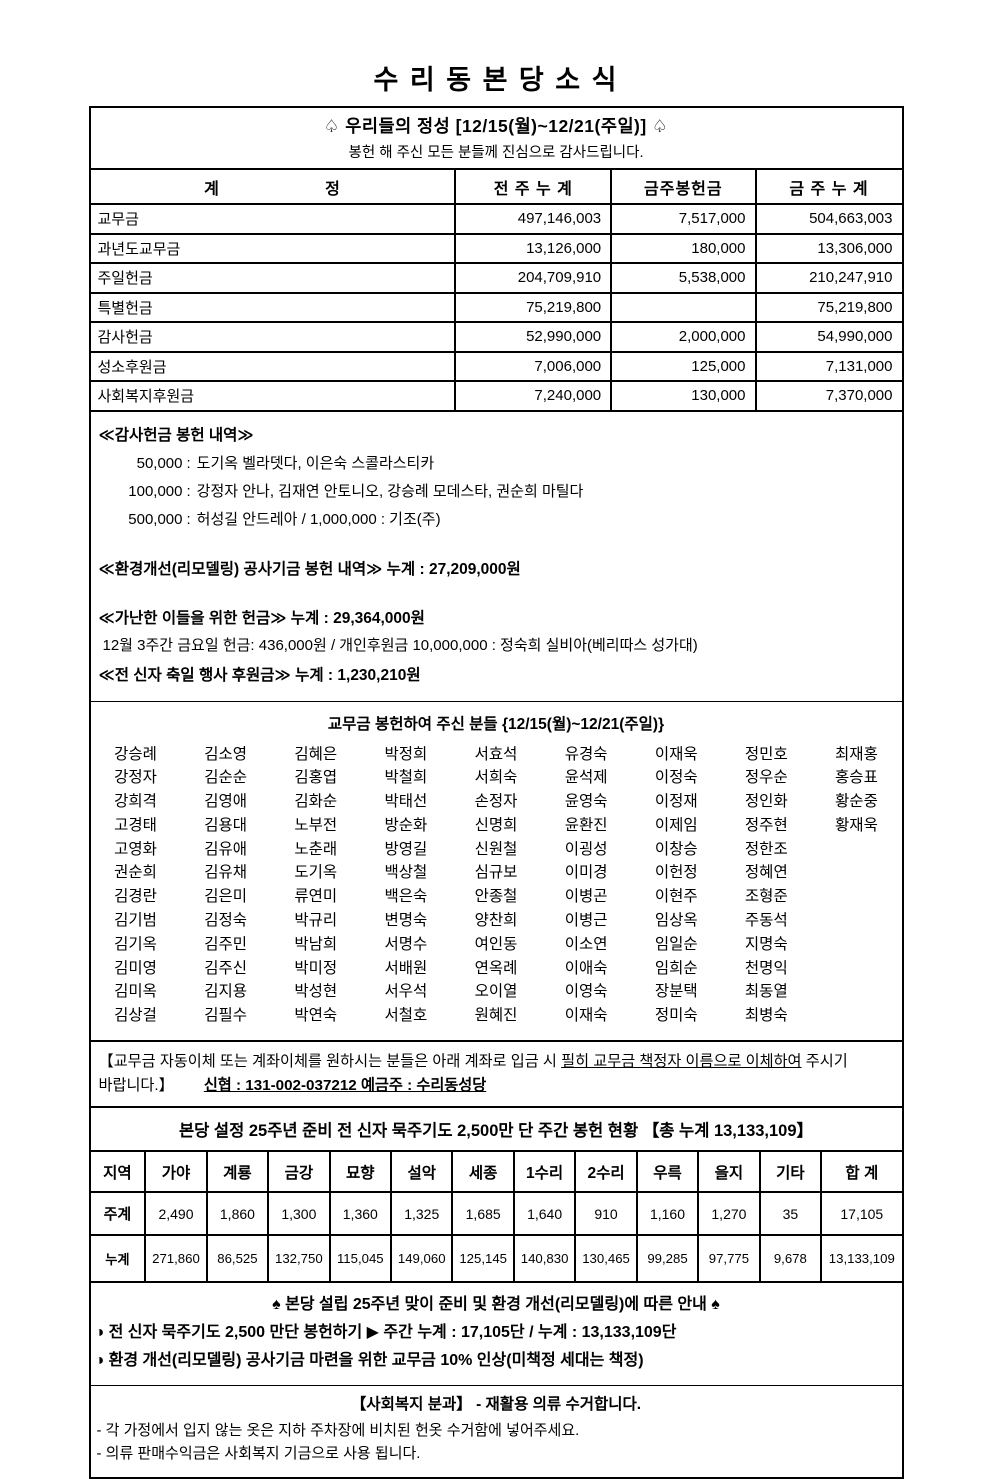 This screenshot has height=1479, width=992. I want to click on donor-name: 도기옥, so click(316, 873).